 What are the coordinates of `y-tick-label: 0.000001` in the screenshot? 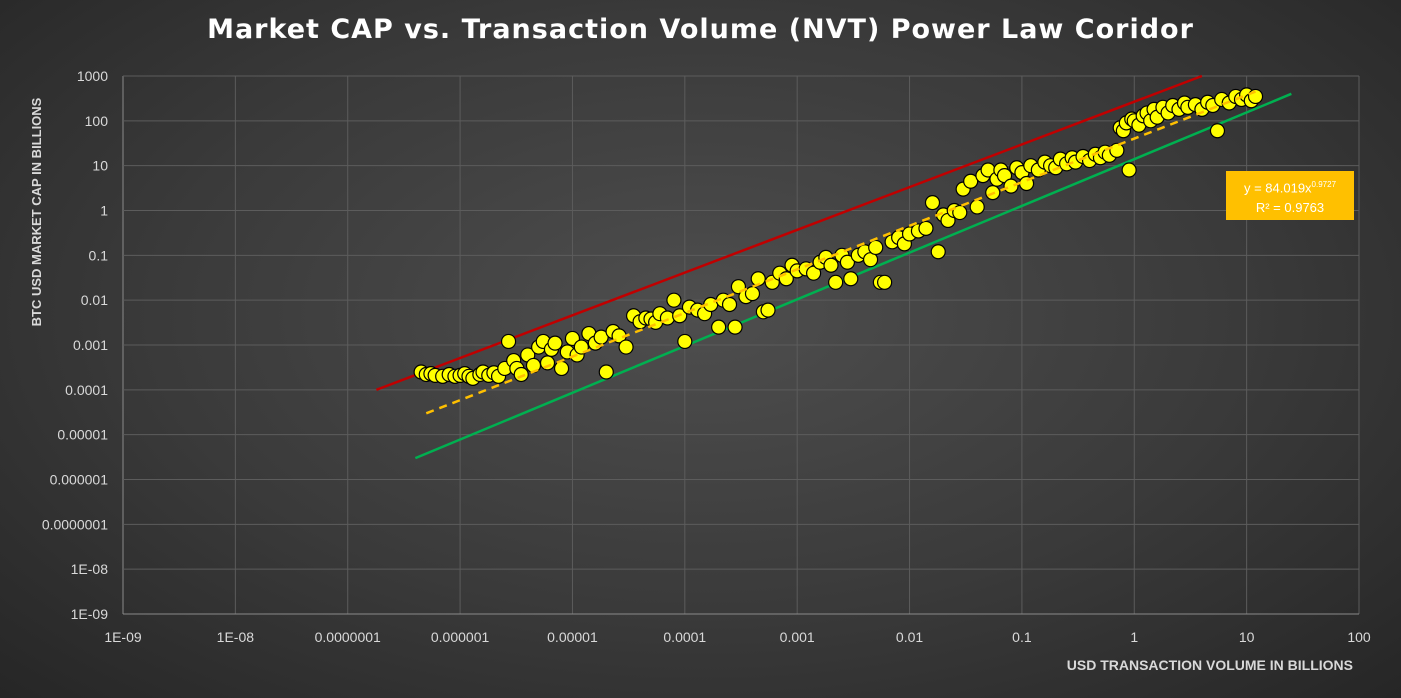 It's located at (79, 480).